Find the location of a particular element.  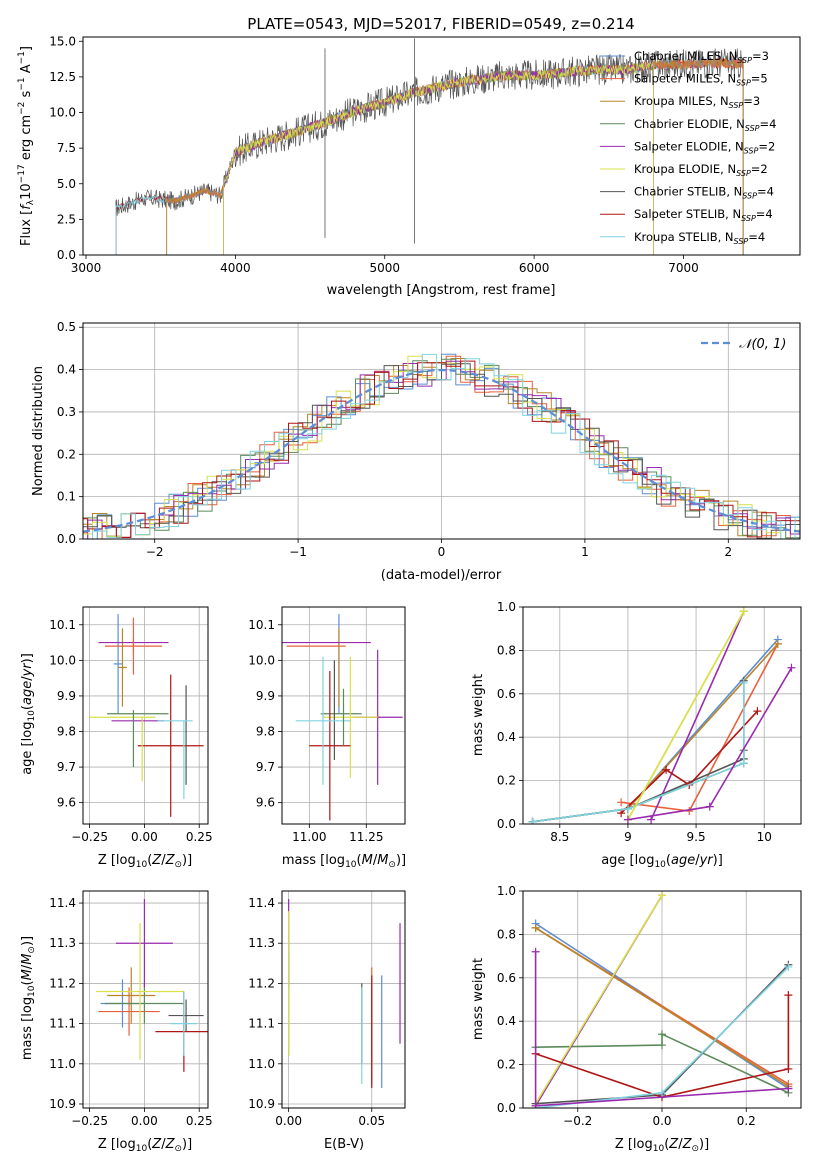

mwZ-line-kroupa-elodie is located at coordinates (598, 999).